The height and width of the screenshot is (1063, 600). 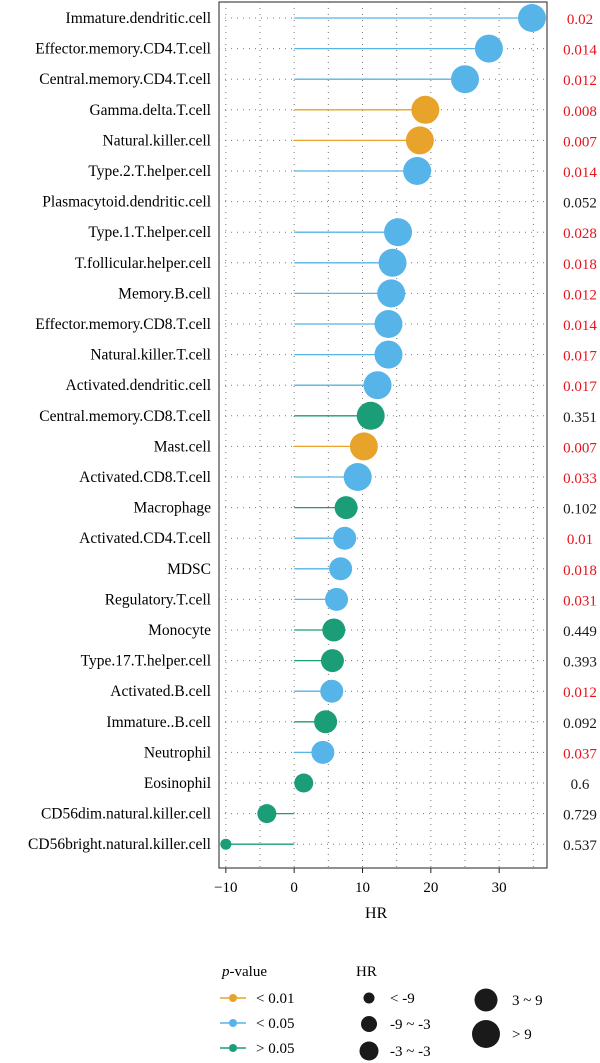 I want to click on p-legend-label: < 0.01, so click(x=275, y=999).